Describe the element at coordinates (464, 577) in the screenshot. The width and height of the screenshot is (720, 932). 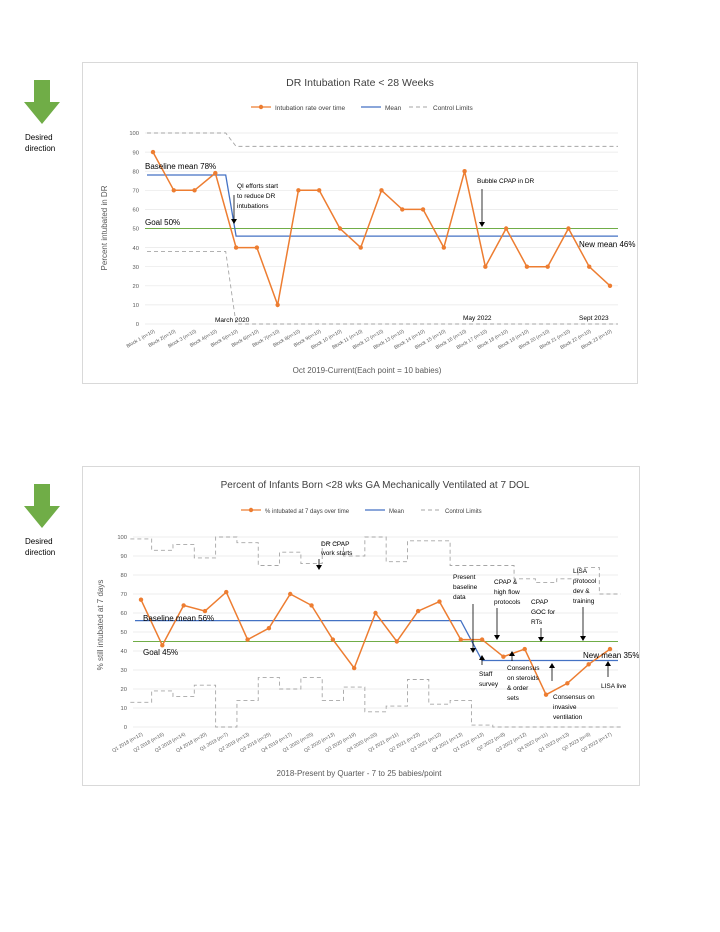
I see `present-baseline-label-1: Present` at that location.